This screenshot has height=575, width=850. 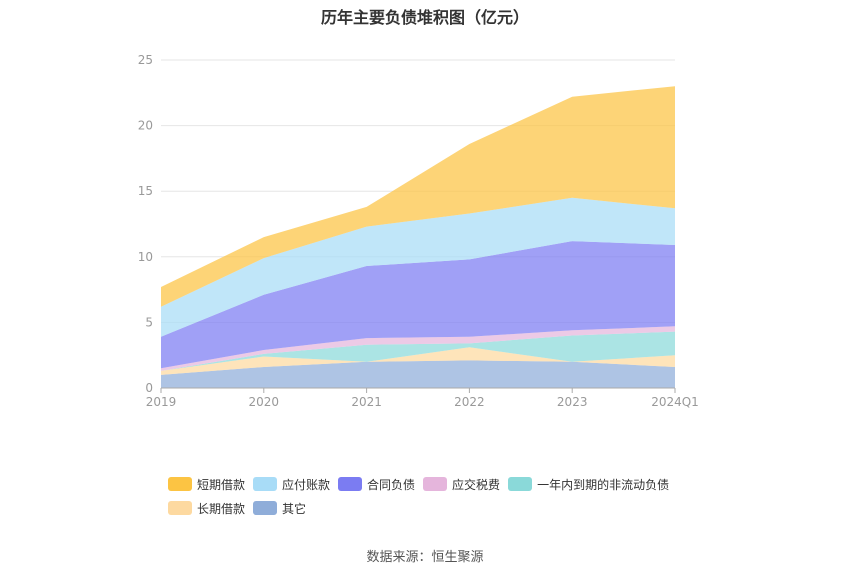 I want to click on legend-label: 应付账款, so click(x=306, y=484).